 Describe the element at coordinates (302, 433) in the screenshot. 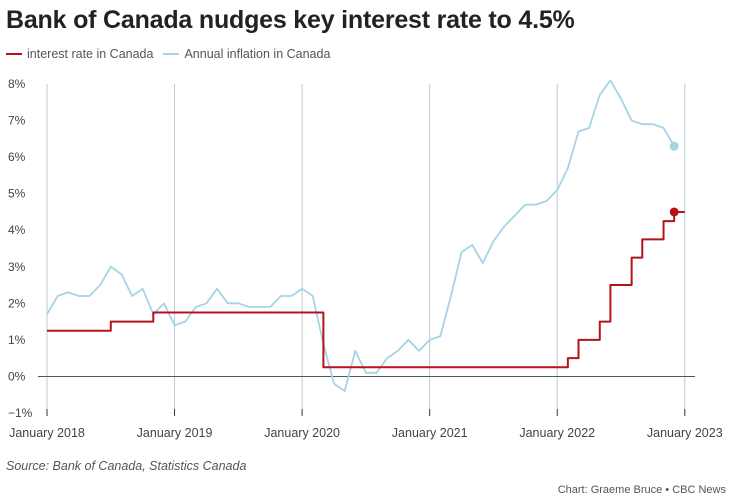

I see `x-tick-label: January 2020` at that location.